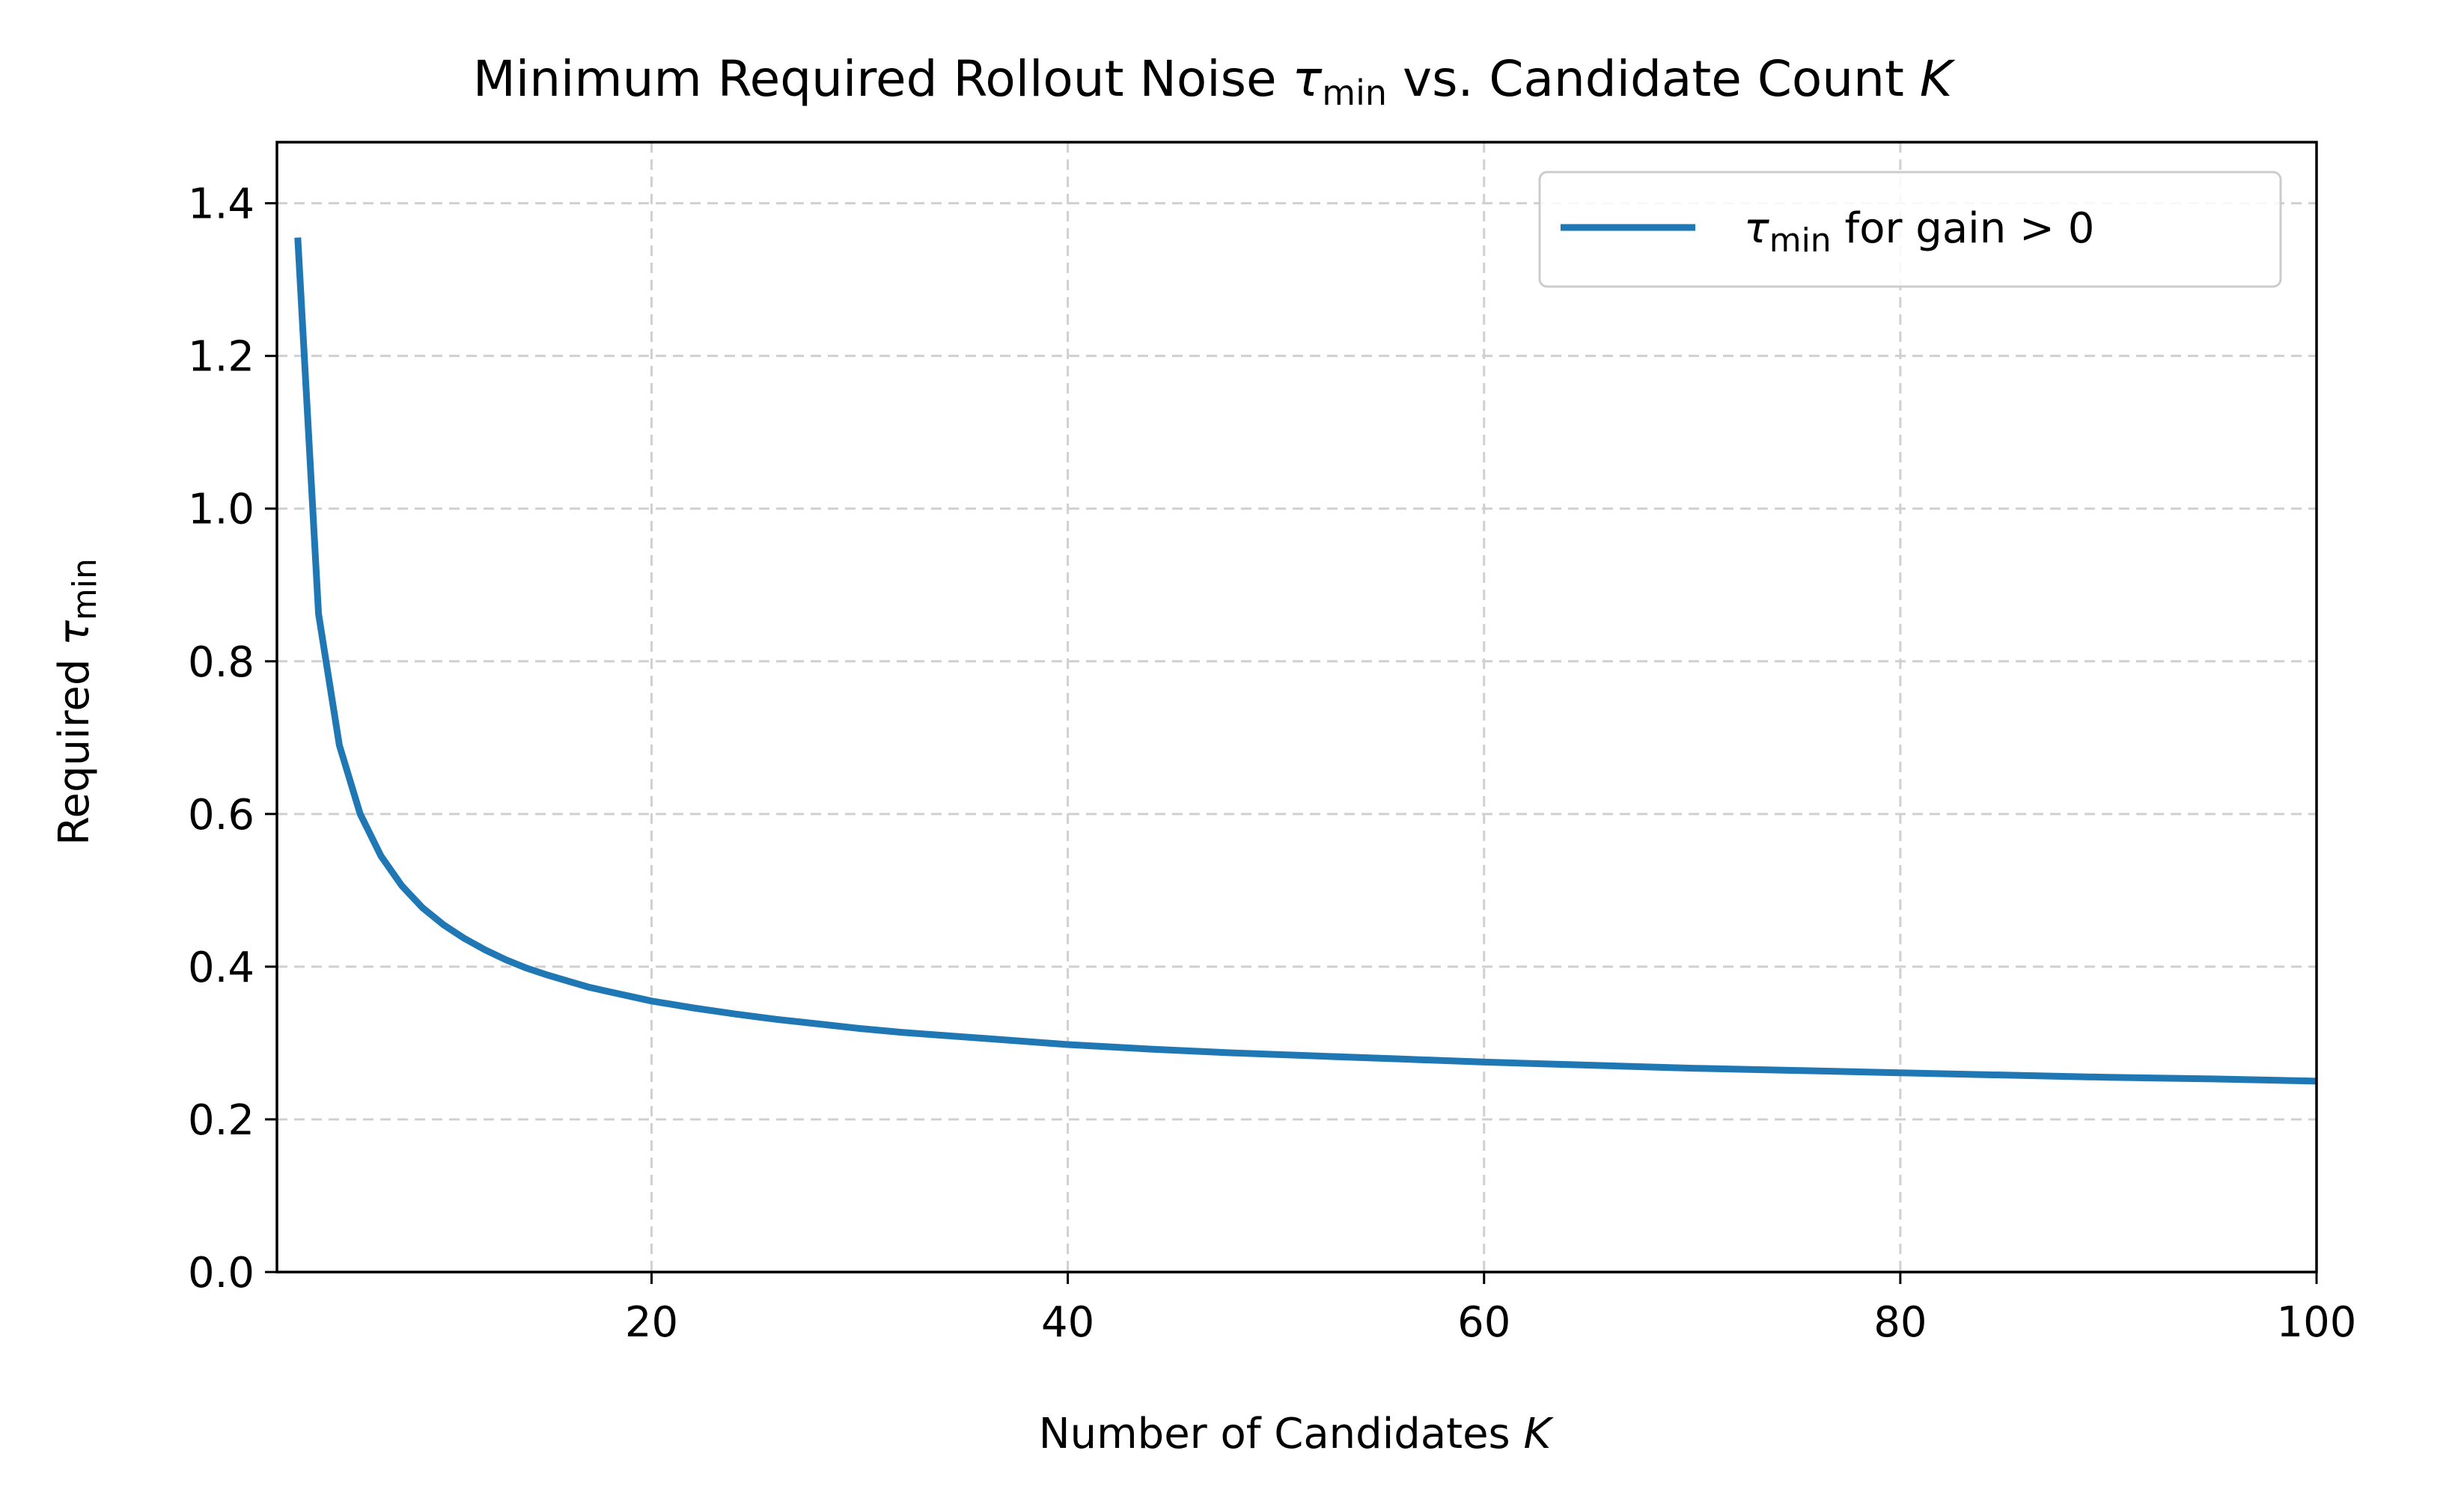 The height and width of the screenshot is (1504, 2464). Describe the element at coordinates (1654, 79) in the screenshot. I see `title-after: vs. Candidate Count` at that location.